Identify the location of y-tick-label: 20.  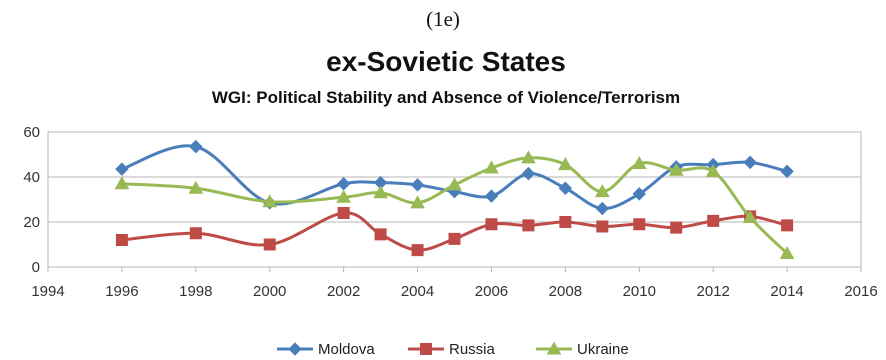
(31, 222).